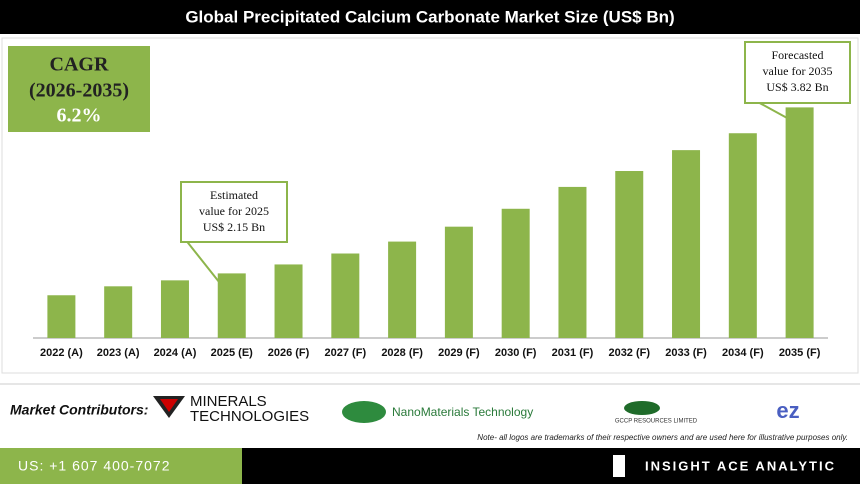  I want to click on title-bar, so click(430, 17).